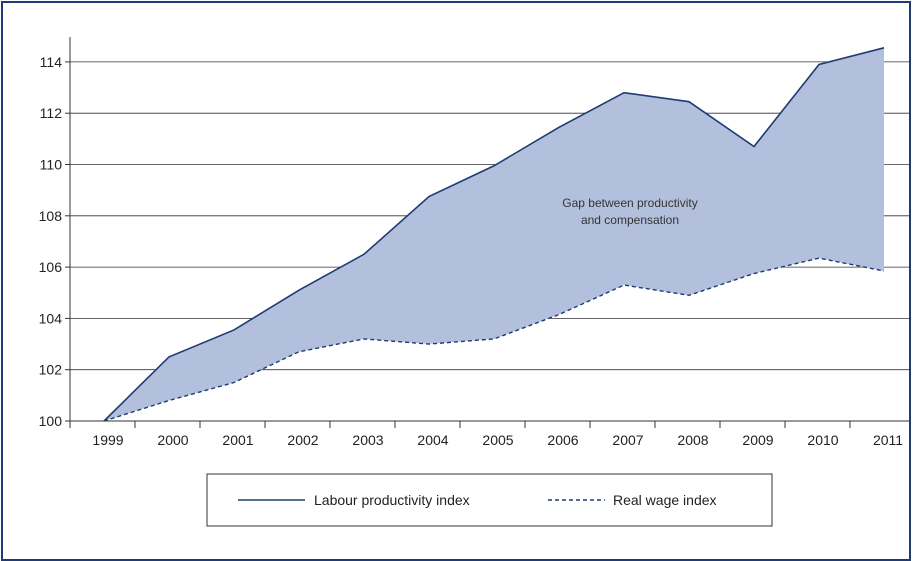  I want to click on x-tick-label-2007: 2007, so click(627, 440).